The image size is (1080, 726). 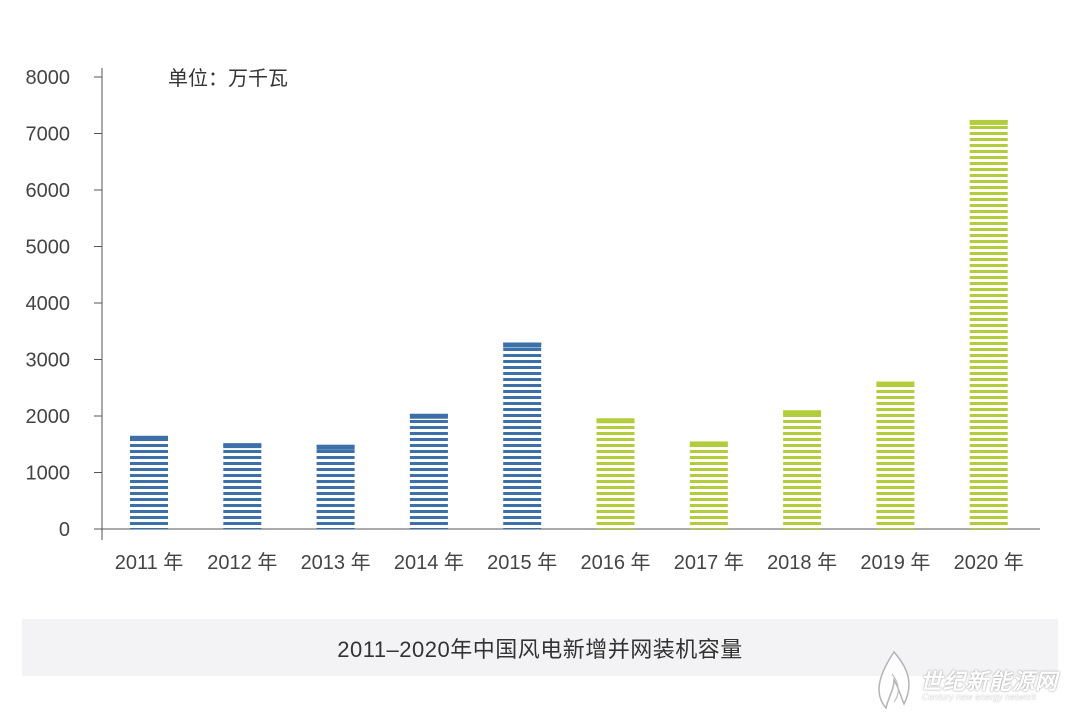 What do you see at coordinates (802, 562) in the screenshot?
I see `x-tick-label: 2018 年` at bounding box center [802, 562].